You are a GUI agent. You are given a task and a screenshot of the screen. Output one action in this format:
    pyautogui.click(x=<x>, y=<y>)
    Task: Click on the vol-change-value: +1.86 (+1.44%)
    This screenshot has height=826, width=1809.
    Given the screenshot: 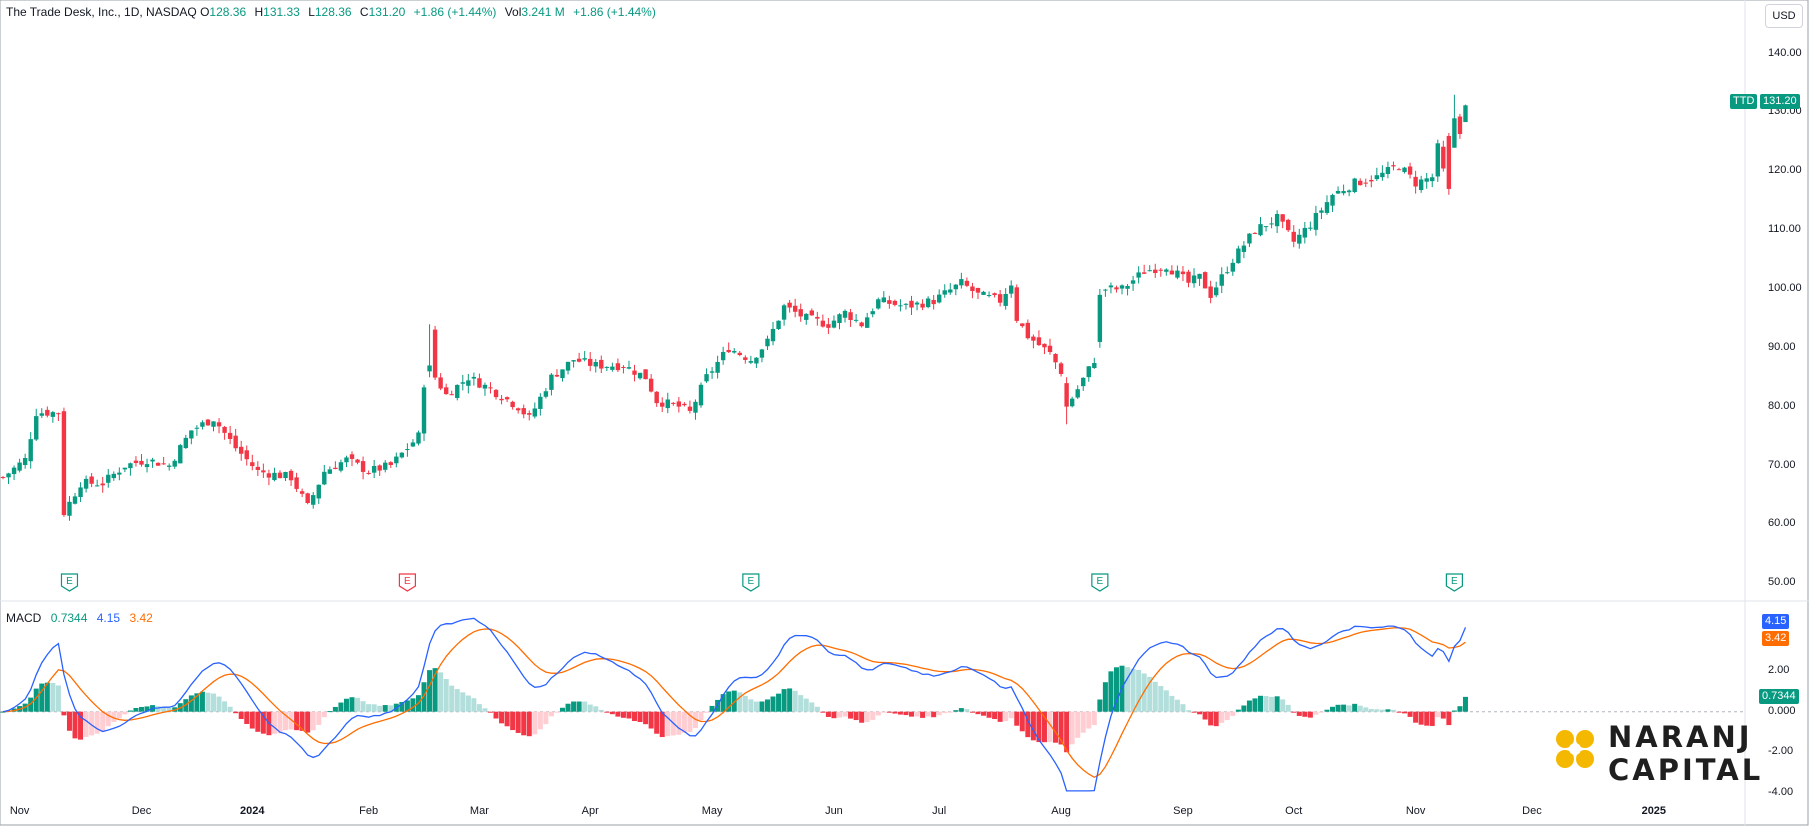 What is the action you would take?
    pyautogui.click(x=614, y=12)
    